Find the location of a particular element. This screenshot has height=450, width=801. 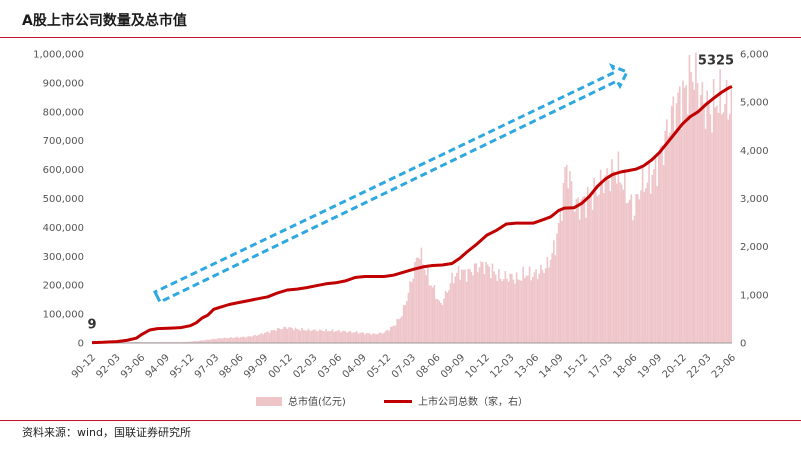

right-axis-ticks: 0 1,000 2,000 3,000 4,000 5,000 6,000 is located at coordinates (754, 200).